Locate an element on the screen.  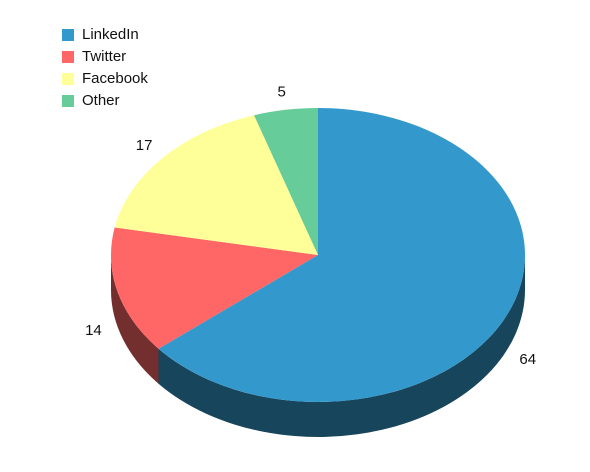
legend-label: LinkedIn is located at coordinates (110, 34).